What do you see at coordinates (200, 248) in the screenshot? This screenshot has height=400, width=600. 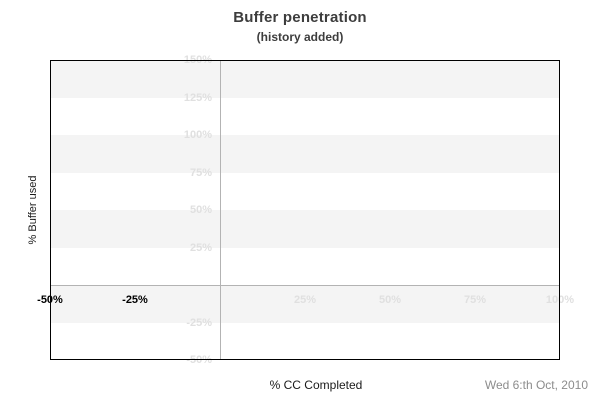 I see `y-tick-label: 25%` at bounding box center [200, 248].